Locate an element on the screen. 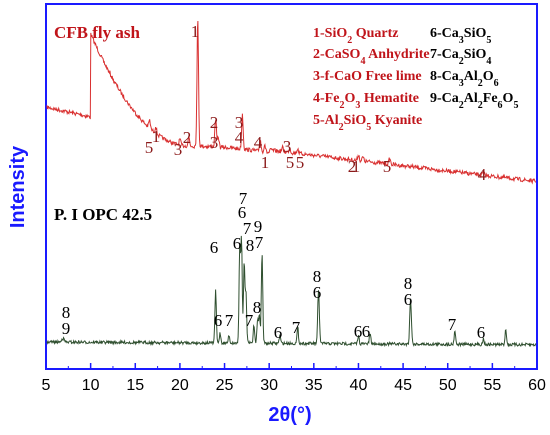 This screenshot has width=550, height=435. legend-entry: 3-f-CaO Free lime is located at coordinates (367, 76).